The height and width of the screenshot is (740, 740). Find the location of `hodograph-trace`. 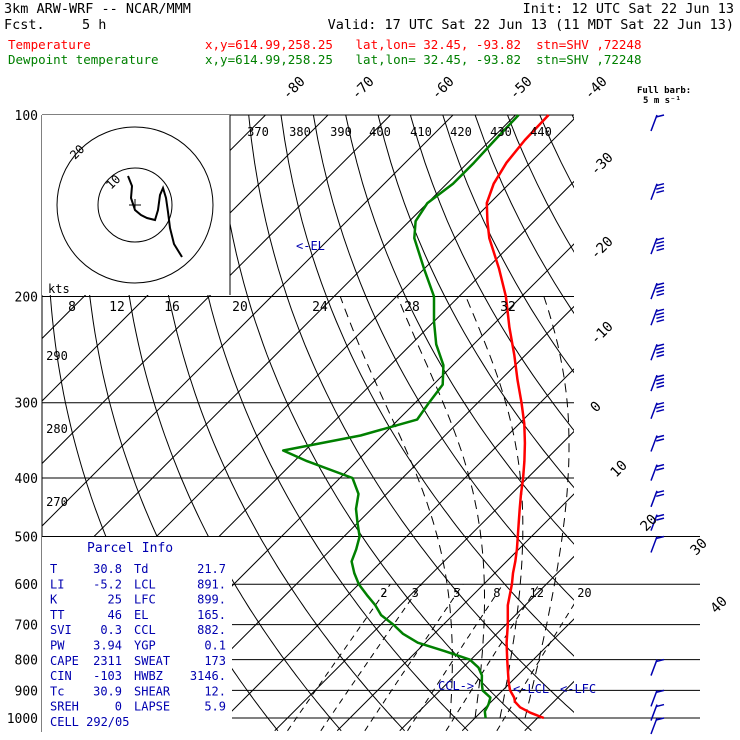

hodograph-trace is located at coordinates (155, 216).